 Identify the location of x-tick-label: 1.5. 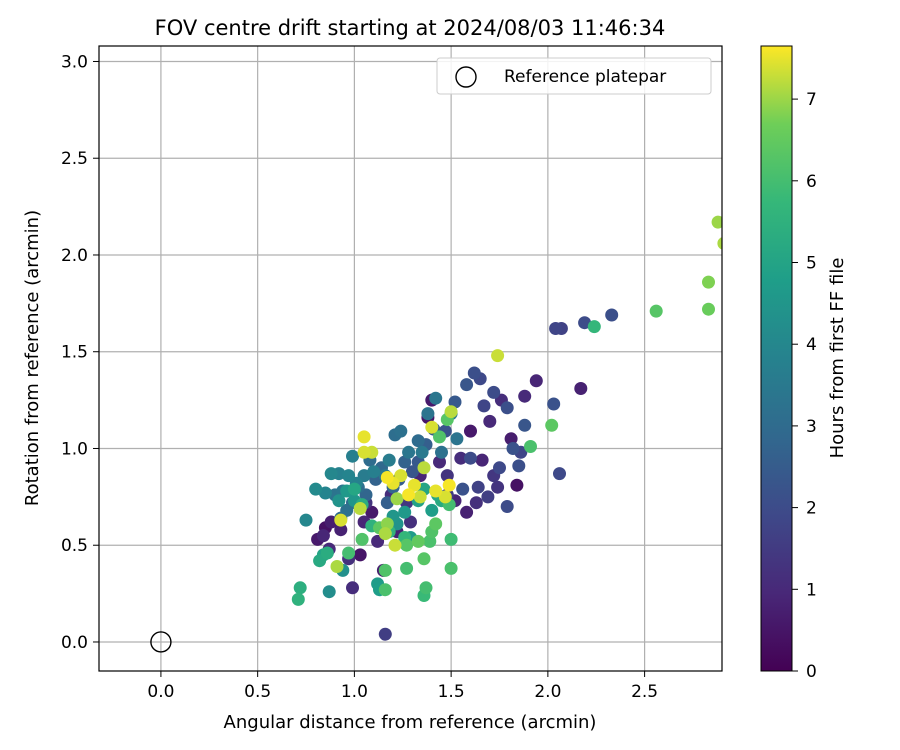
(451, 692).